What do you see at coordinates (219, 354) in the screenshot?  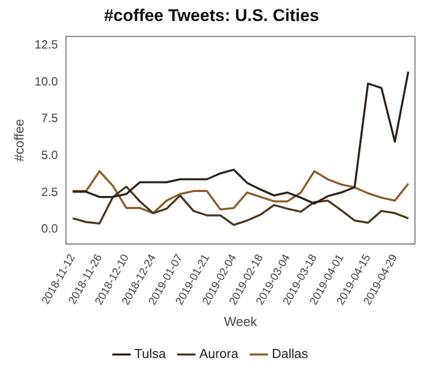 I see `legend-label: Aurora` at bounding box center [219, 354].